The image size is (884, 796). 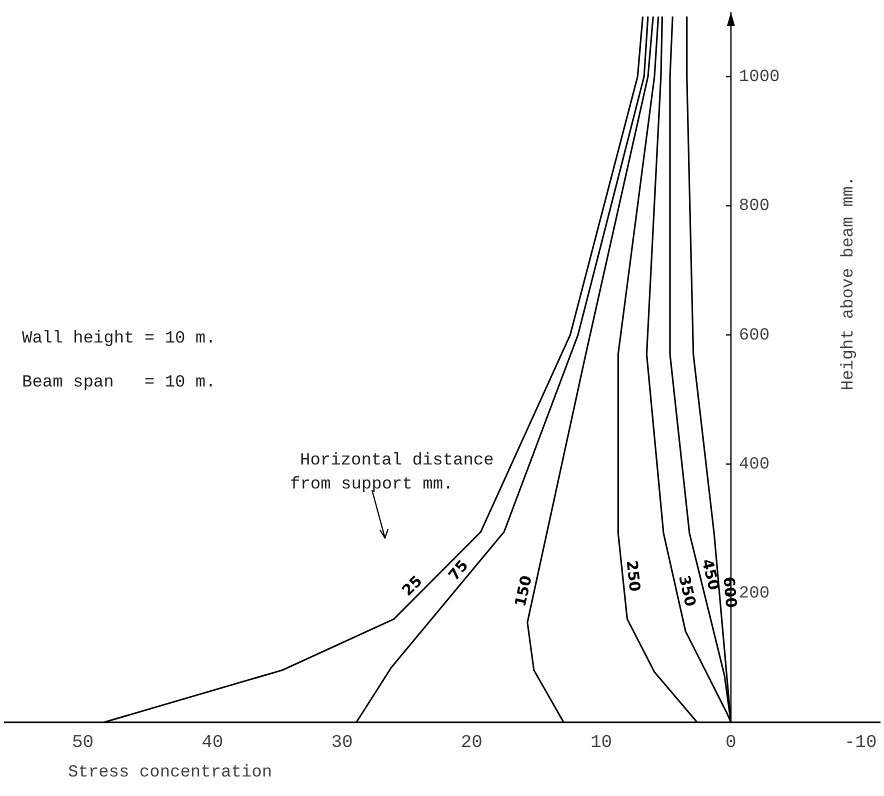 What do you see at coordinates (342, 742) in the screenshot?
I see `x-tick-label: 30` at bounding box center [342, 742].